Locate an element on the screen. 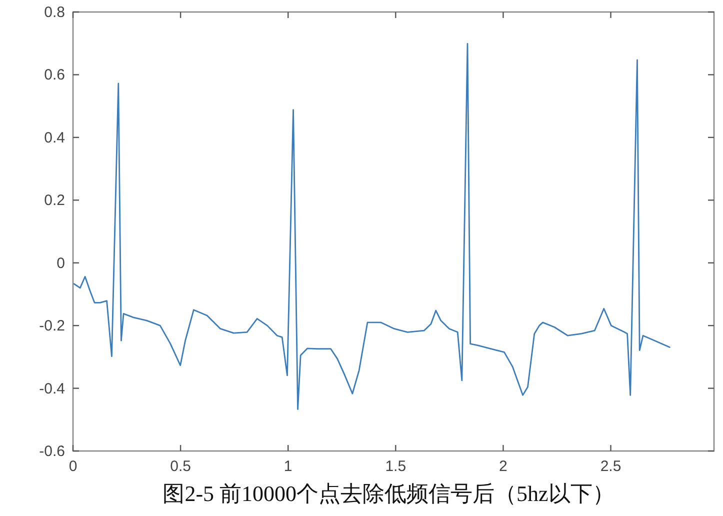 The width and height of the screenshot is (723, 516). x-tick-label: 2.5 is located at coordinates (611, 466).